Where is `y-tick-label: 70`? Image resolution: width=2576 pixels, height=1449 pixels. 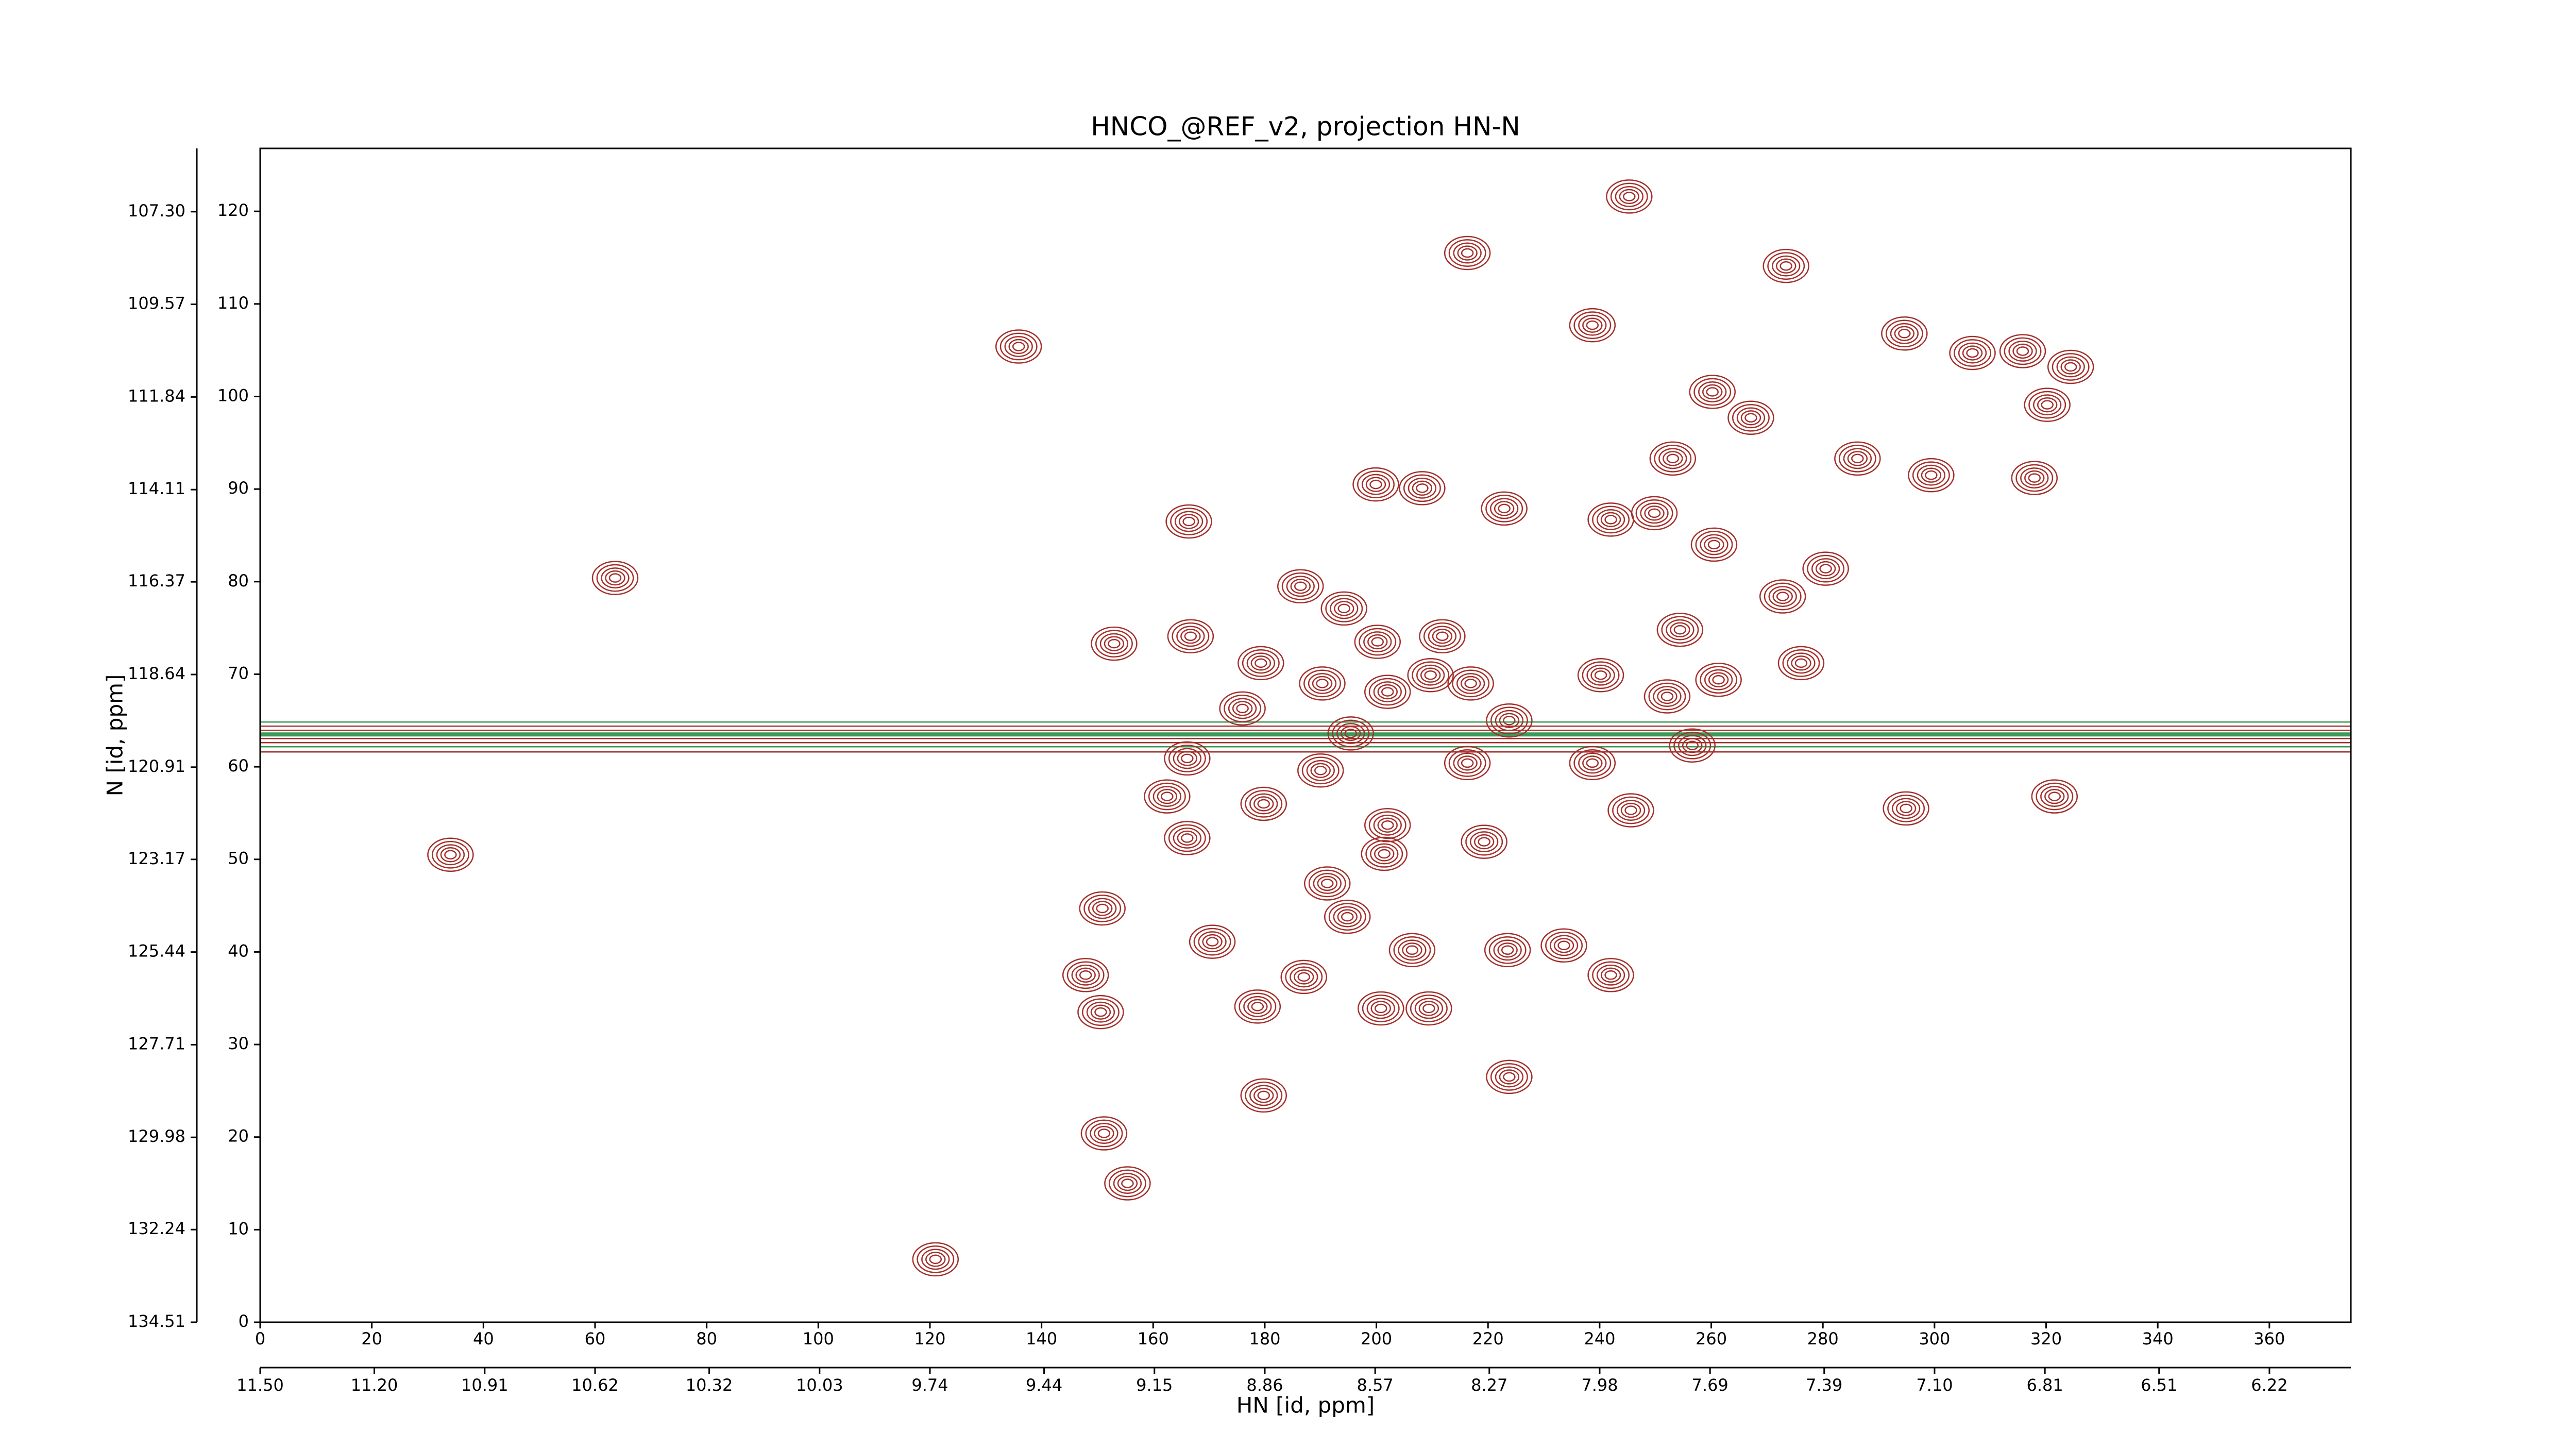
y-tick-label: 70 is located at coordinates (238, 673).